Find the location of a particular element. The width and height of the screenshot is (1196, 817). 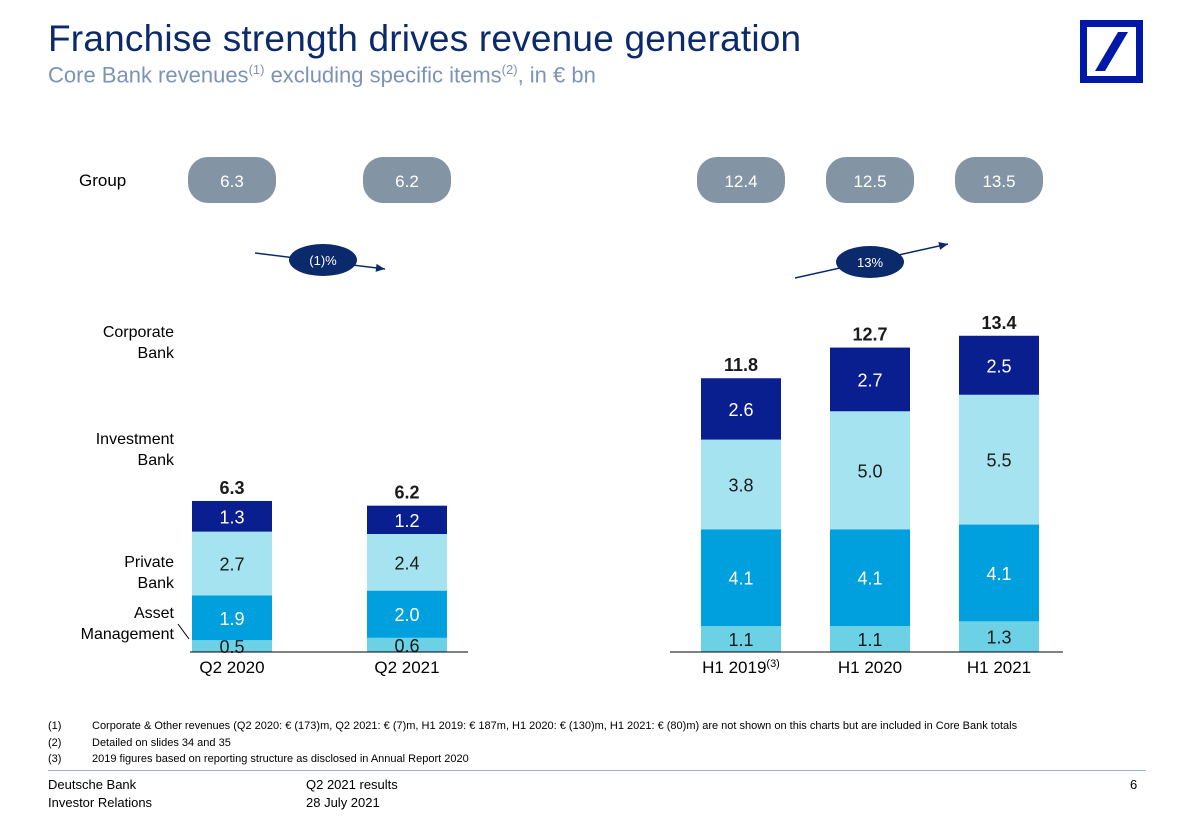

subtitle-footnote-ref-1: (1) is located at coordinates (256, 69).